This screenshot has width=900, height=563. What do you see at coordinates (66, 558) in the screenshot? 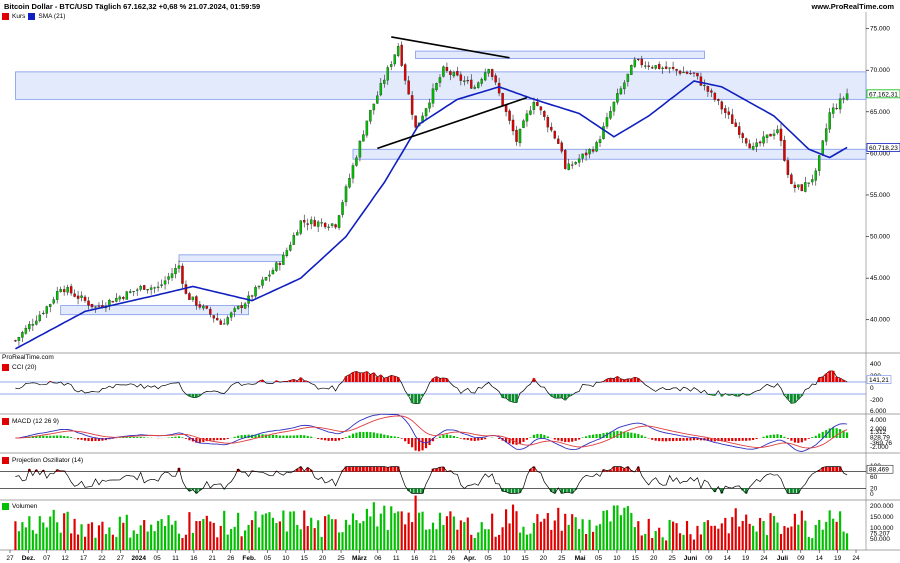
I see `x-axis-label-3: 12` at bounding box center [66, 558].